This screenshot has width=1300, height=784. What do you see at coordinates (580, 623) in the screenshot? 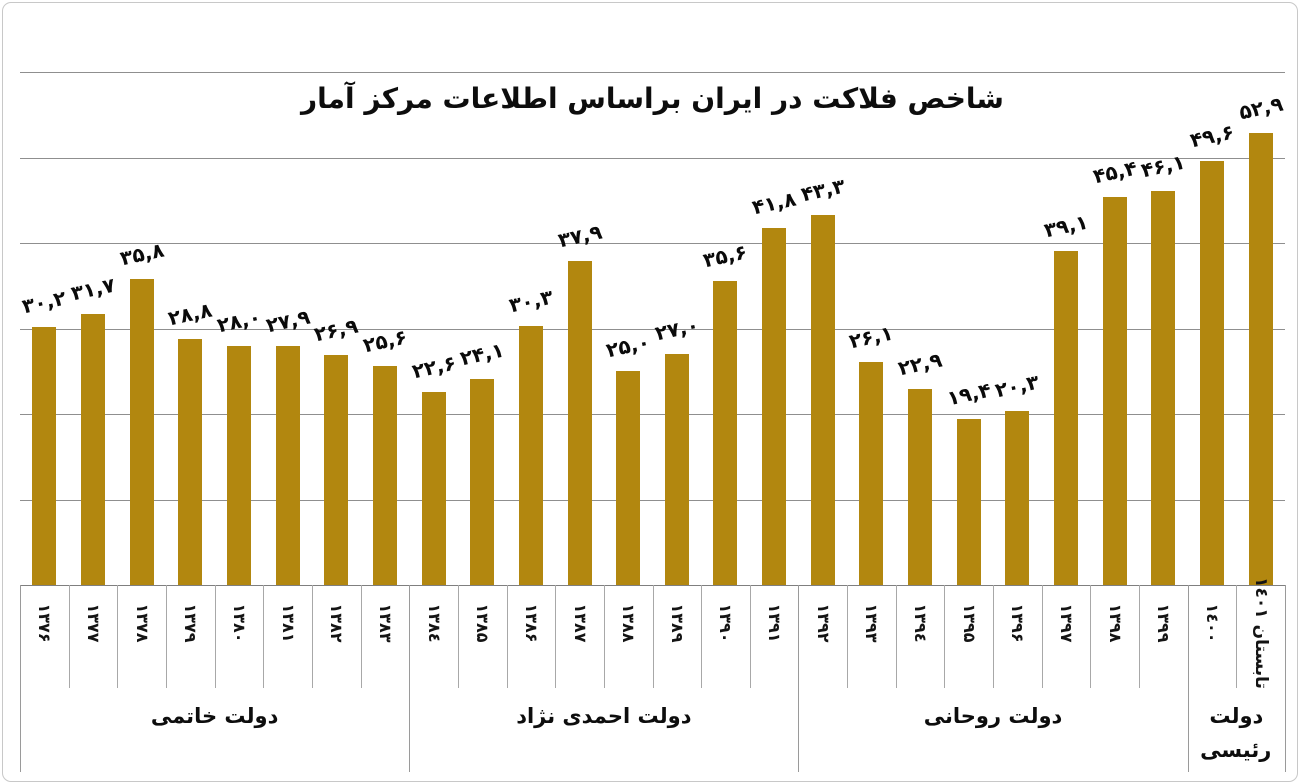
I see `year-label: ۱۳۸۷` at bounding box center [580, 623].